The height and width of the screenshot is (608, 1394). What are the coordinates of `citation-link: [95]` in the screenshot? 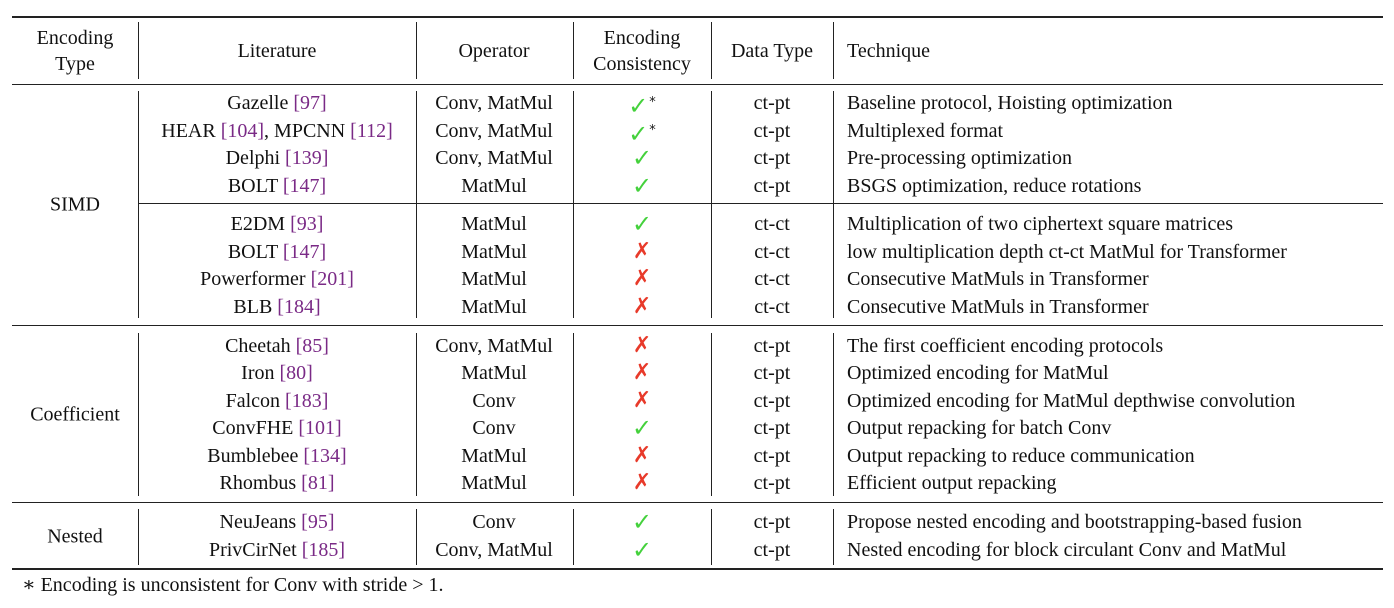 It's located at (318, 522).